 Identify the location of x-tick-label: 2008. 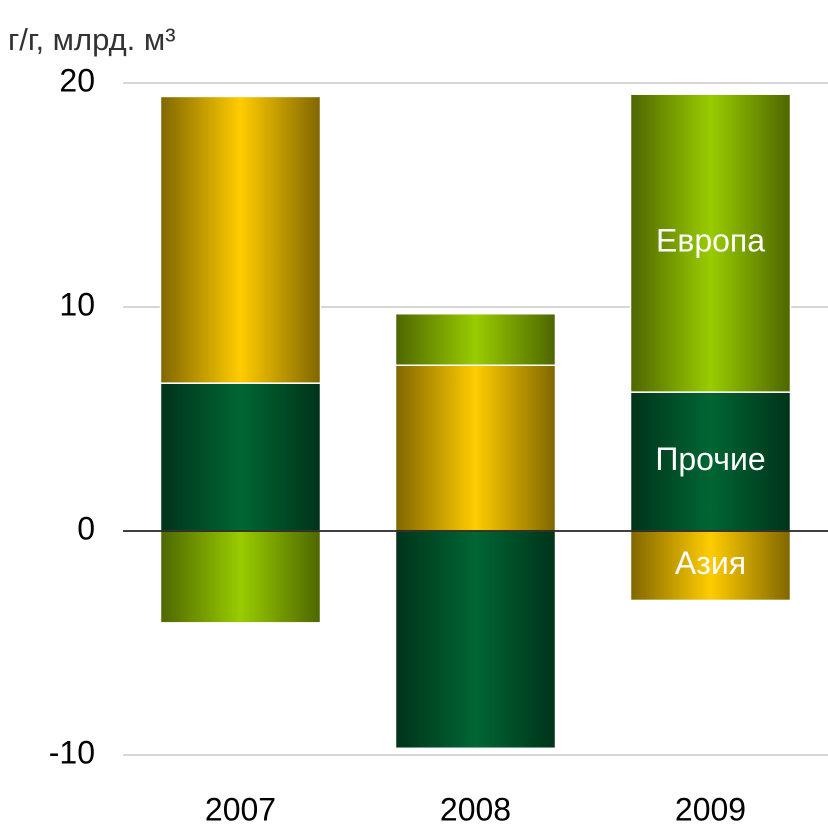
(475, 809).